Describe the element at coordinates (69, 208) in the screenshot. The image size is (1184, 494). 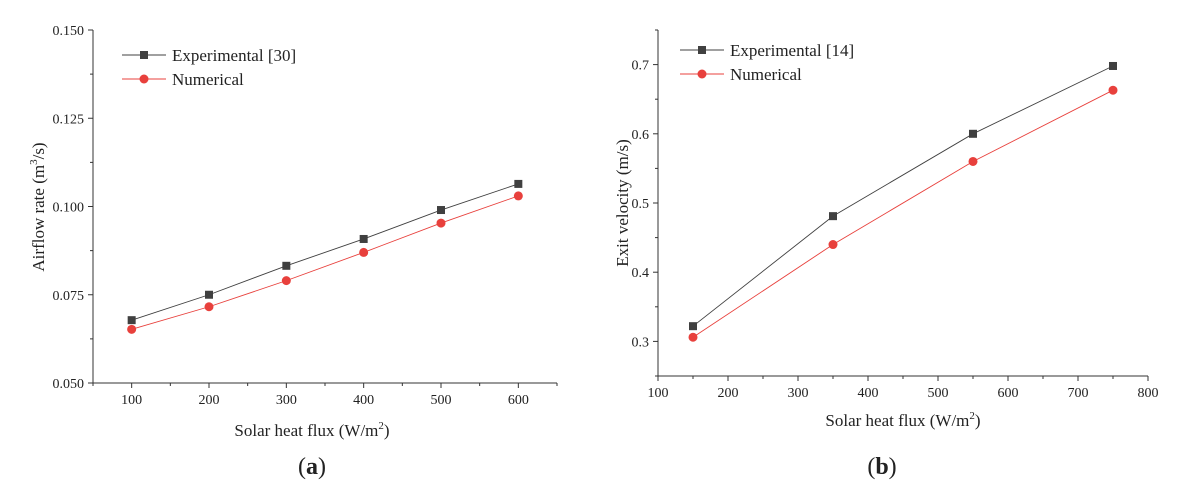
I see `chart-a-y-tick-label: 0.100` at that location.